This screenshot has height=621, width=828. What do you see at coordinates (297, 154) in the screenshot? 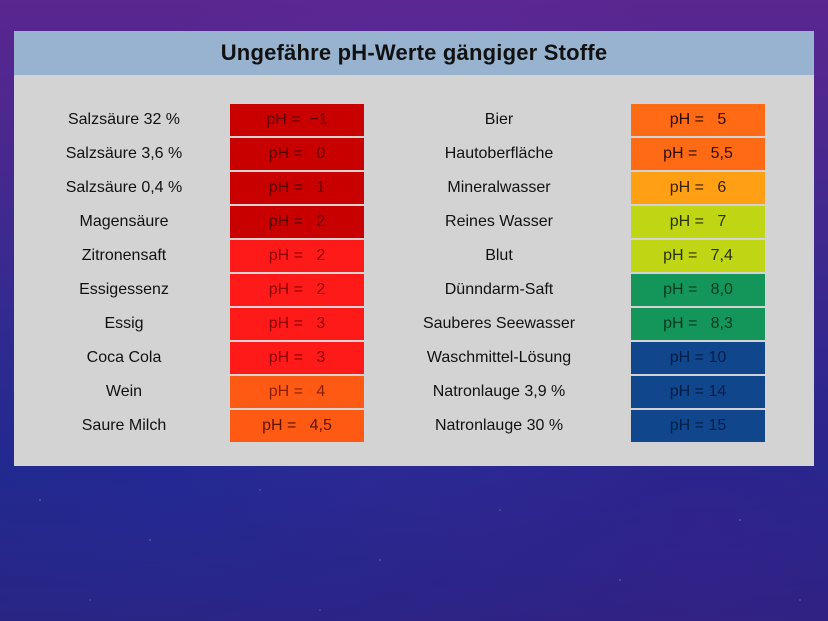
I see `ph-value-cell: pH = 0` at bounding box center [297, 154].